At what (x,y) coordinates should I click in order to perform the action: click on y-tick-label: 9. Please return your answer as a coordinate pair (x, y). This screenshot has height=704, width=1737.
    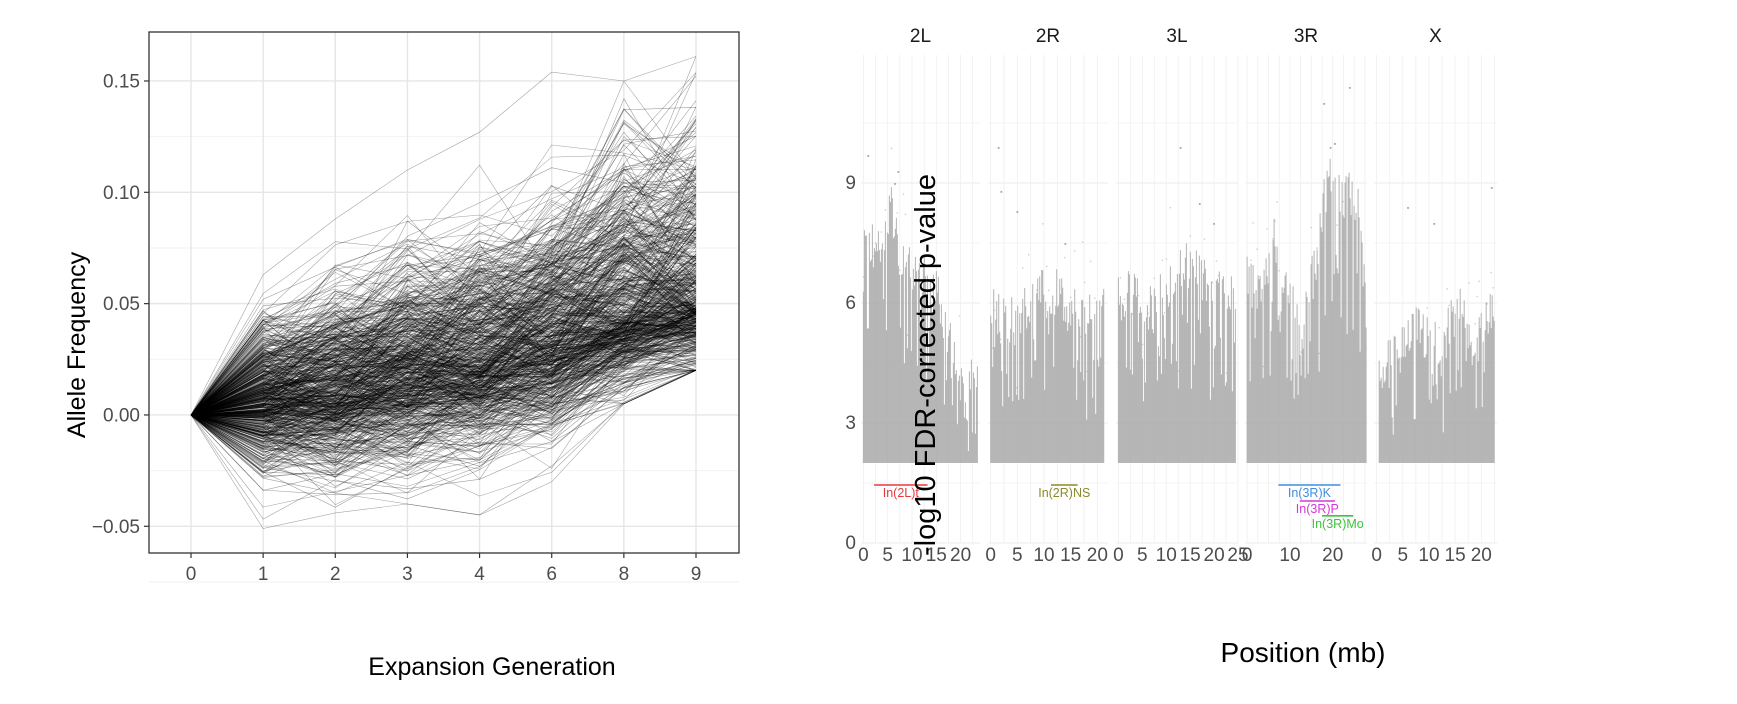
    Looking at the image, I should click on (850, 183).